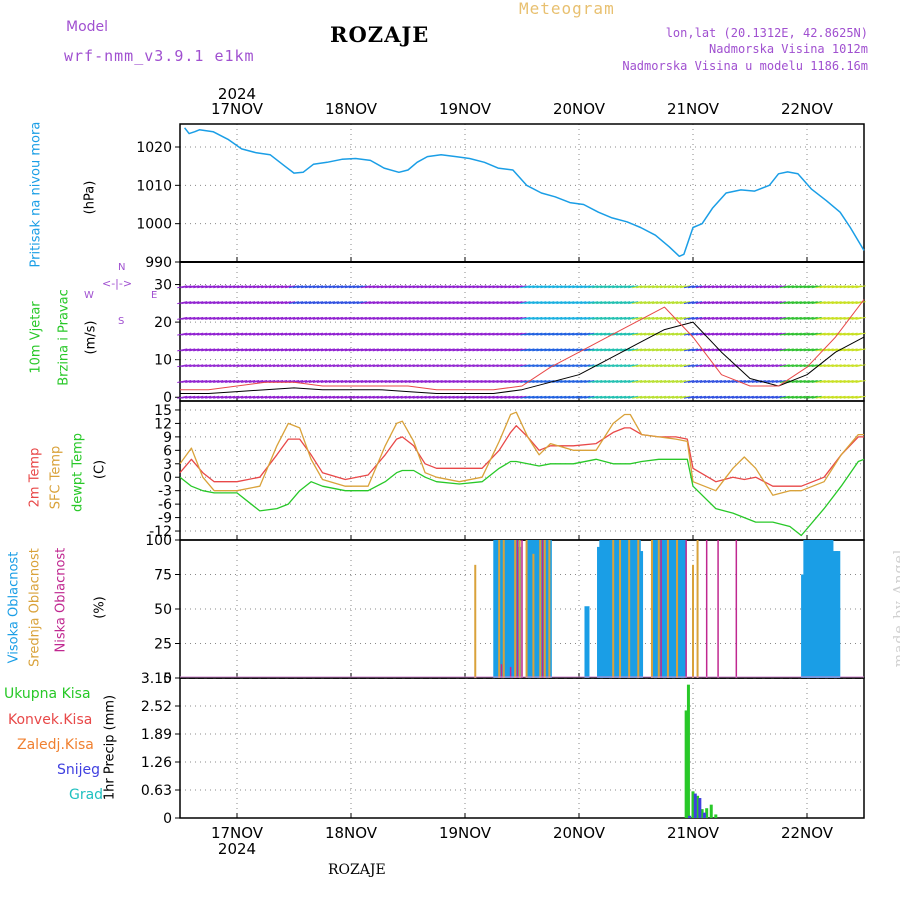  Describe the element at coordinates (693, 804) in the screenshot. I see `precip-total-bar` at that location.